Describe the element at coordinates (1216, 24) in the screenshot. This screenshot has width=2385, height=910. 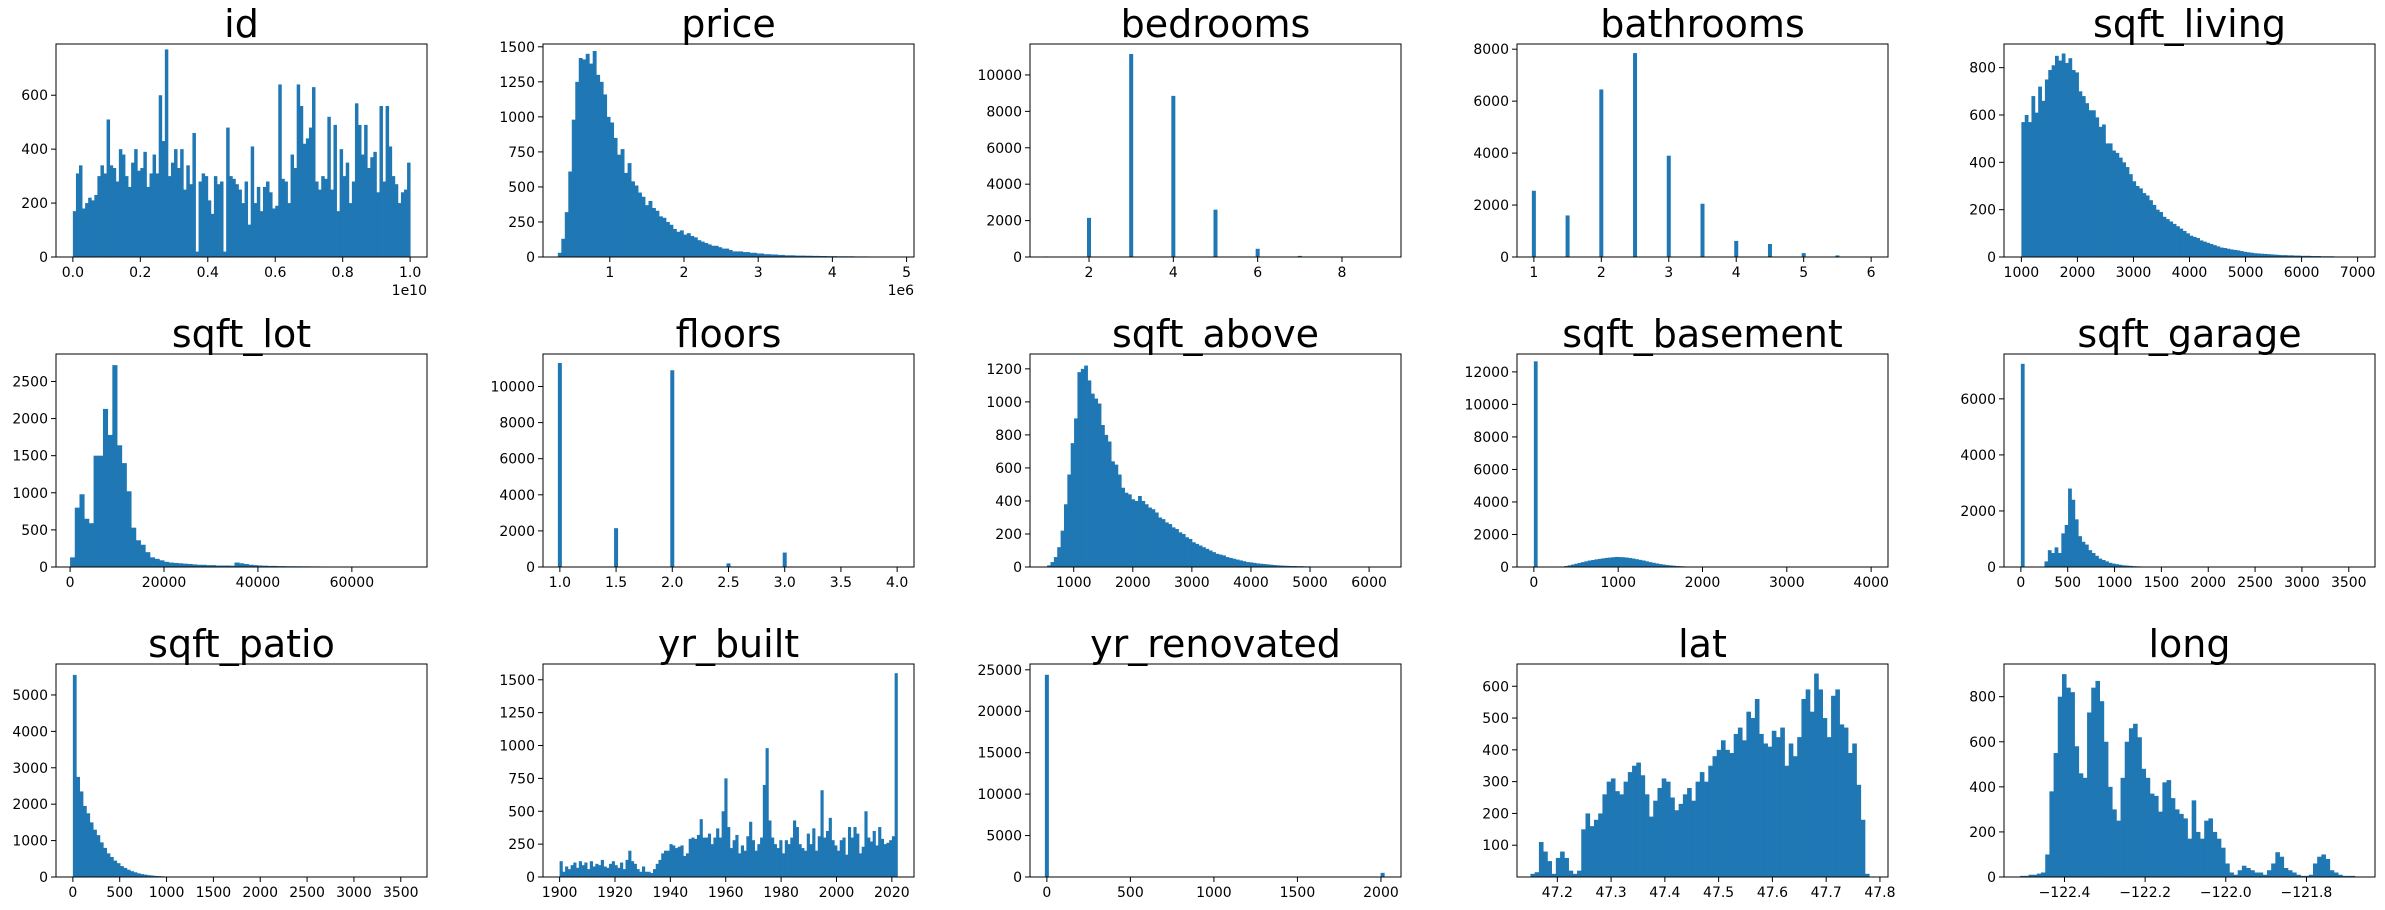
I see `subplot-title: bedrooms` at that location.